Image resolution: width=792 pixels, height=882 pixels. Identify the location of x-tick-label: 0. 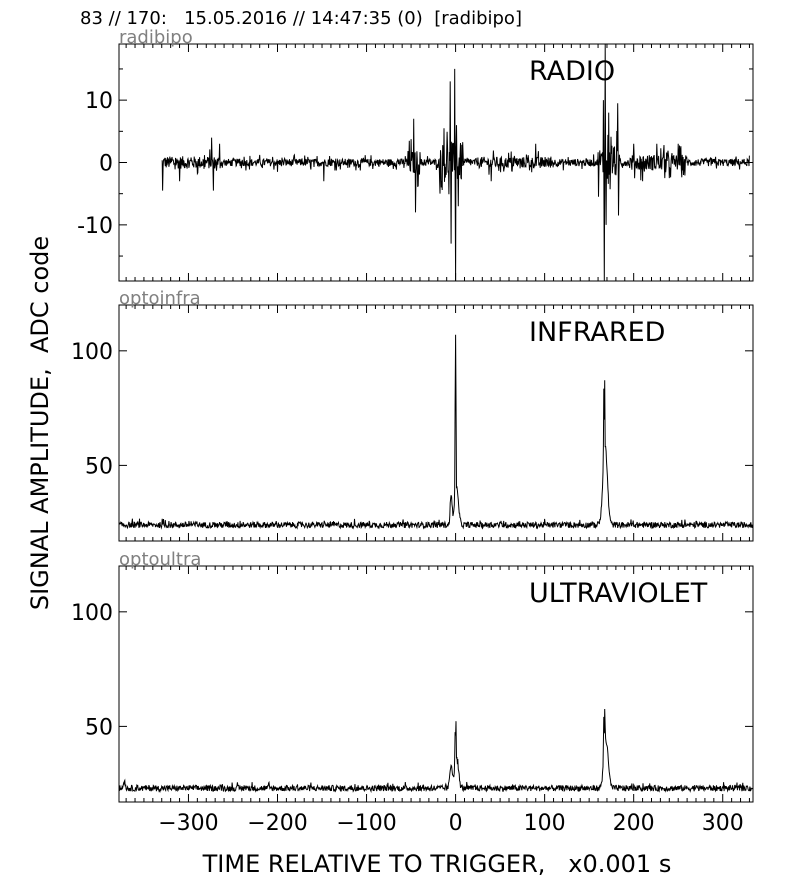
(456, 823).